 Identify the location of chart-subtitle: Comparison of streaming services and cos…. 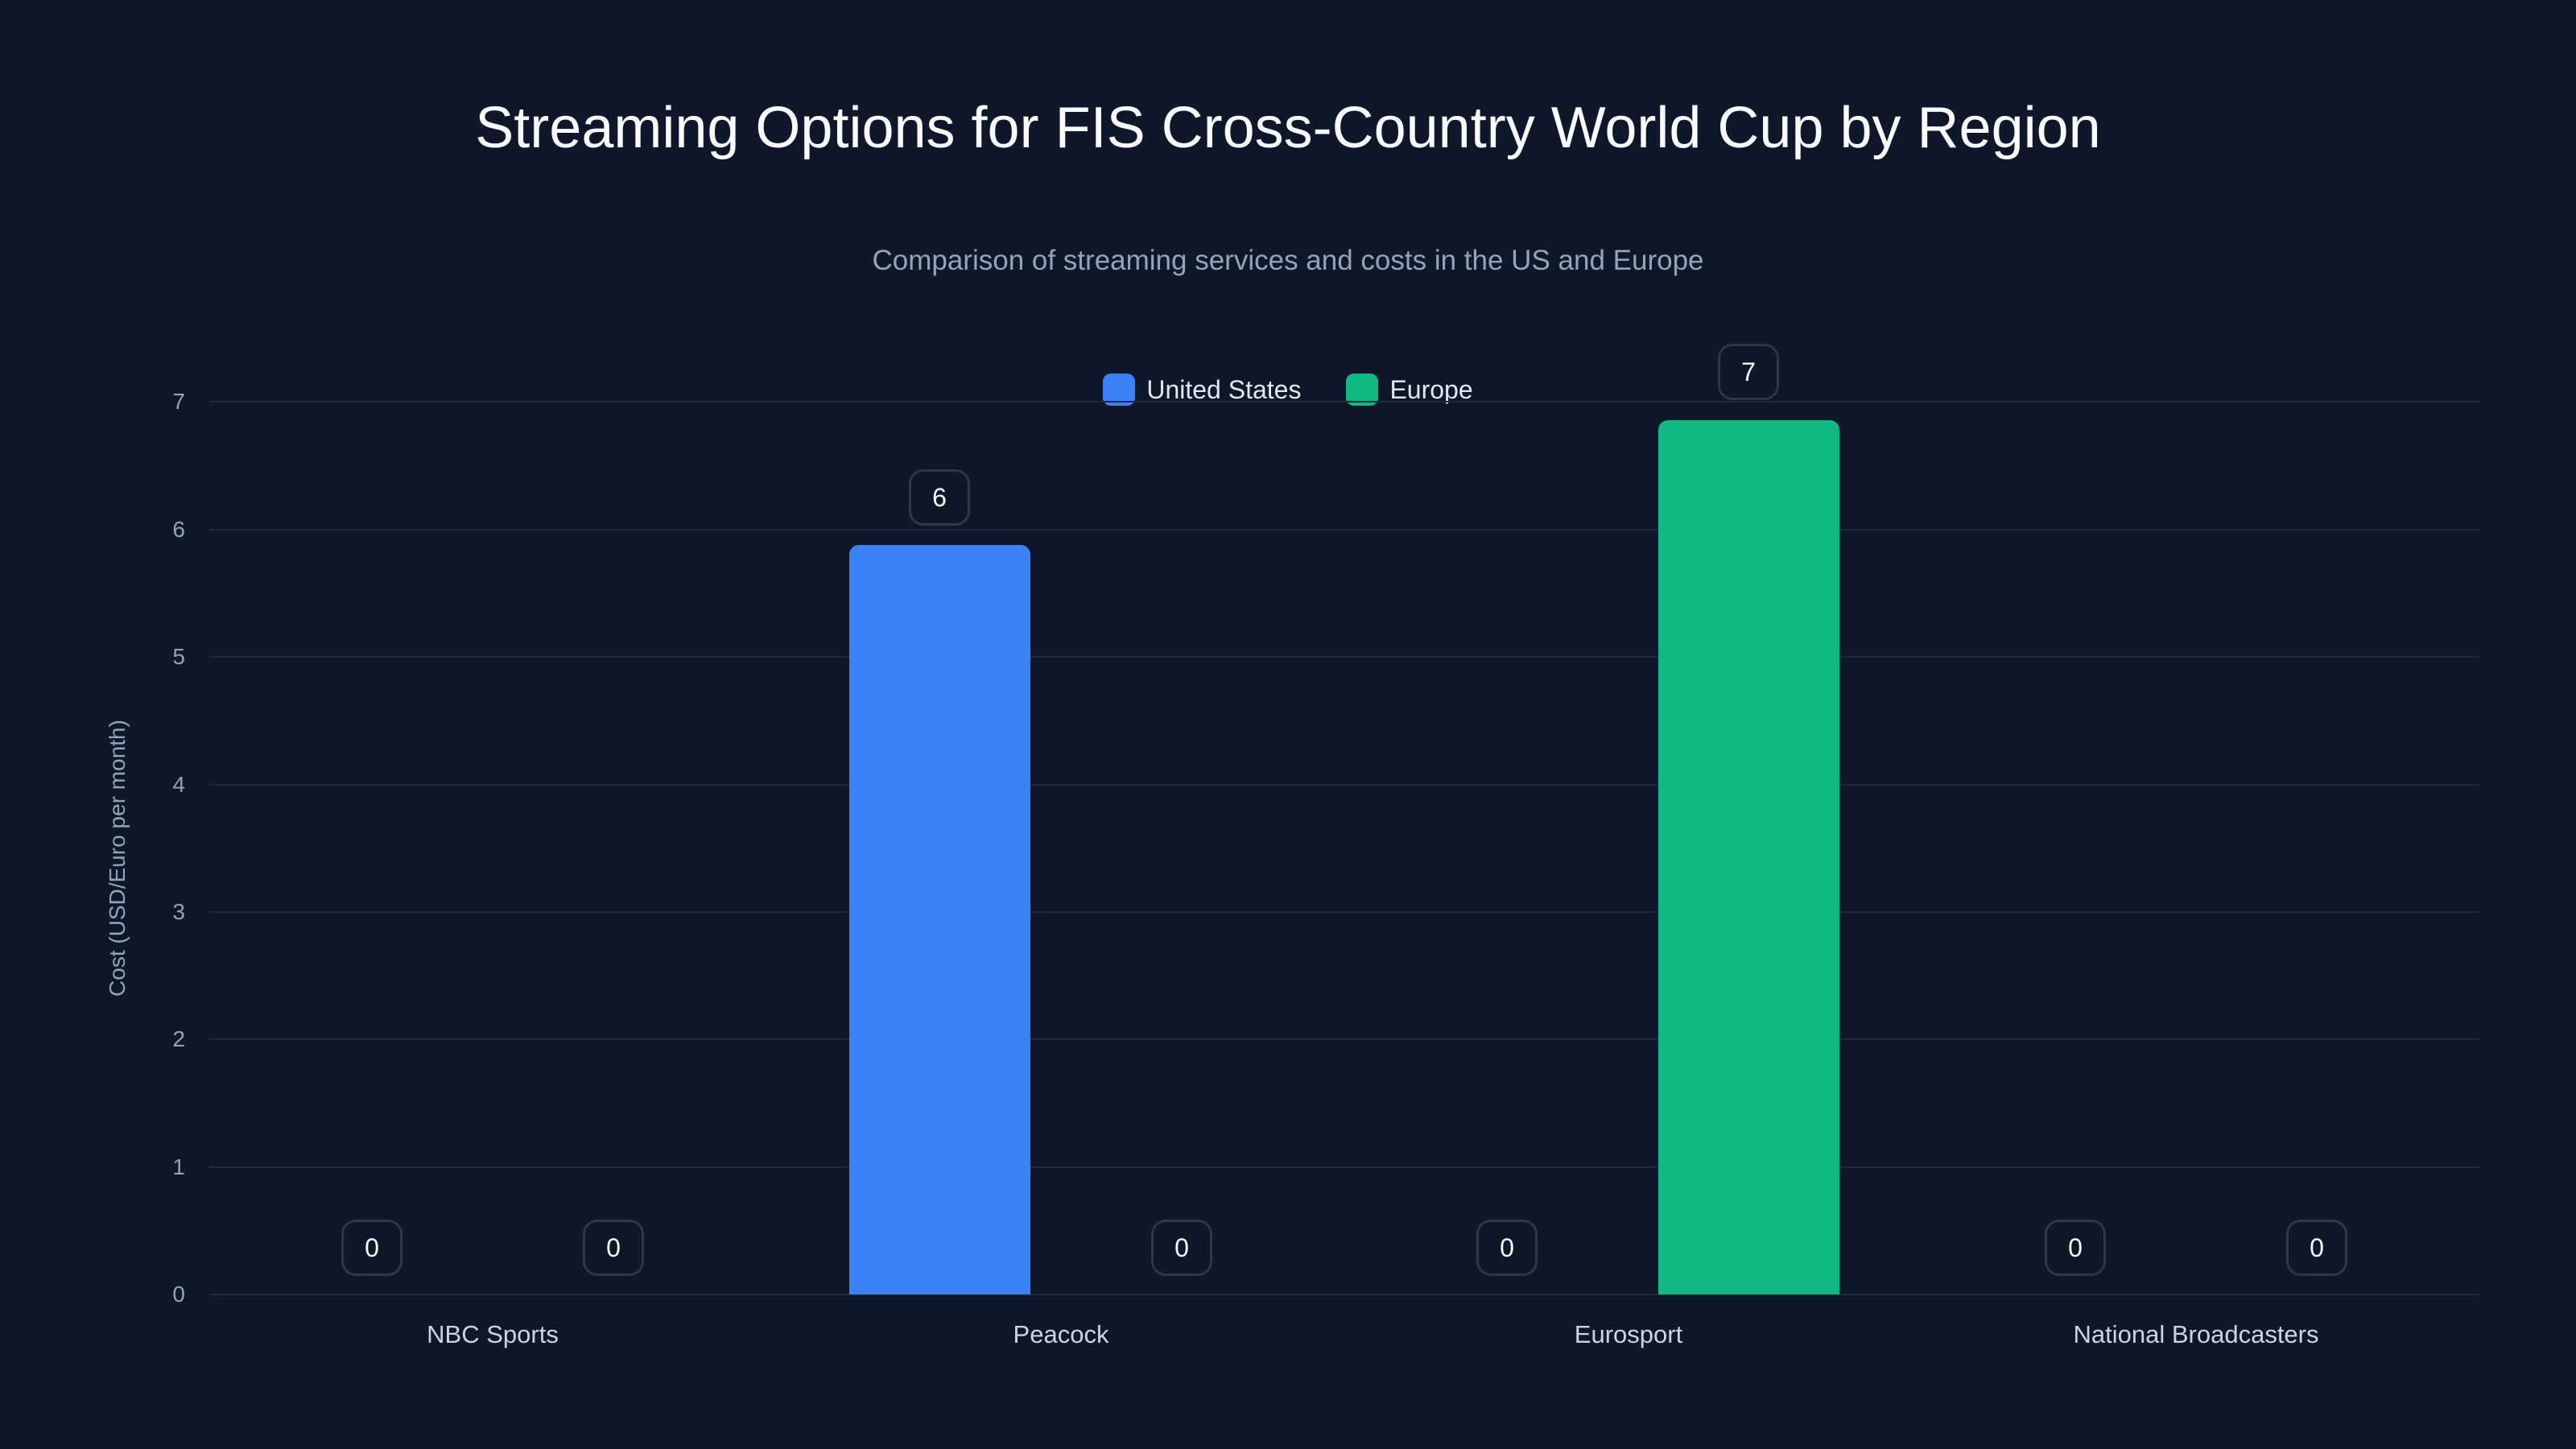
(1288, 260).